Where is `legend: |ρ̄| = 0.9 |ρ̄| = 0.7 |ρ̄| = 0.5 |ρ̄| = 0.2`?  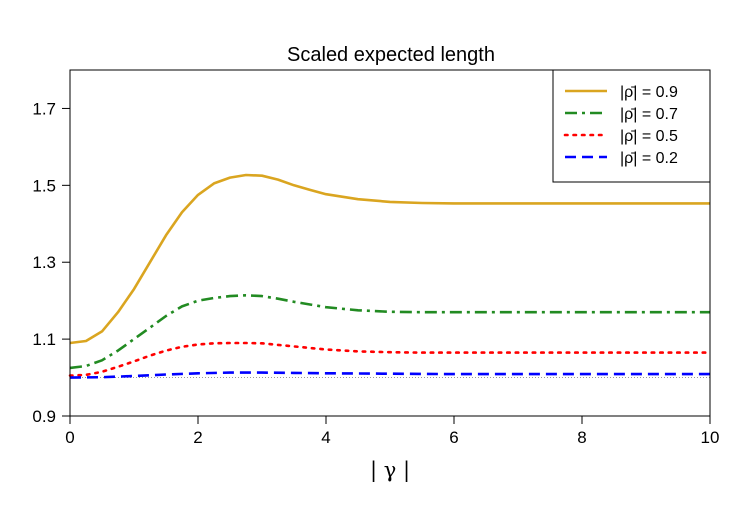
legend: |ρ̄| = 0.9 |ρ̄| = 0.7 |ρ̄| = 0.5 |ρ̄| = 0.2 is located at coordinates (631, 126).